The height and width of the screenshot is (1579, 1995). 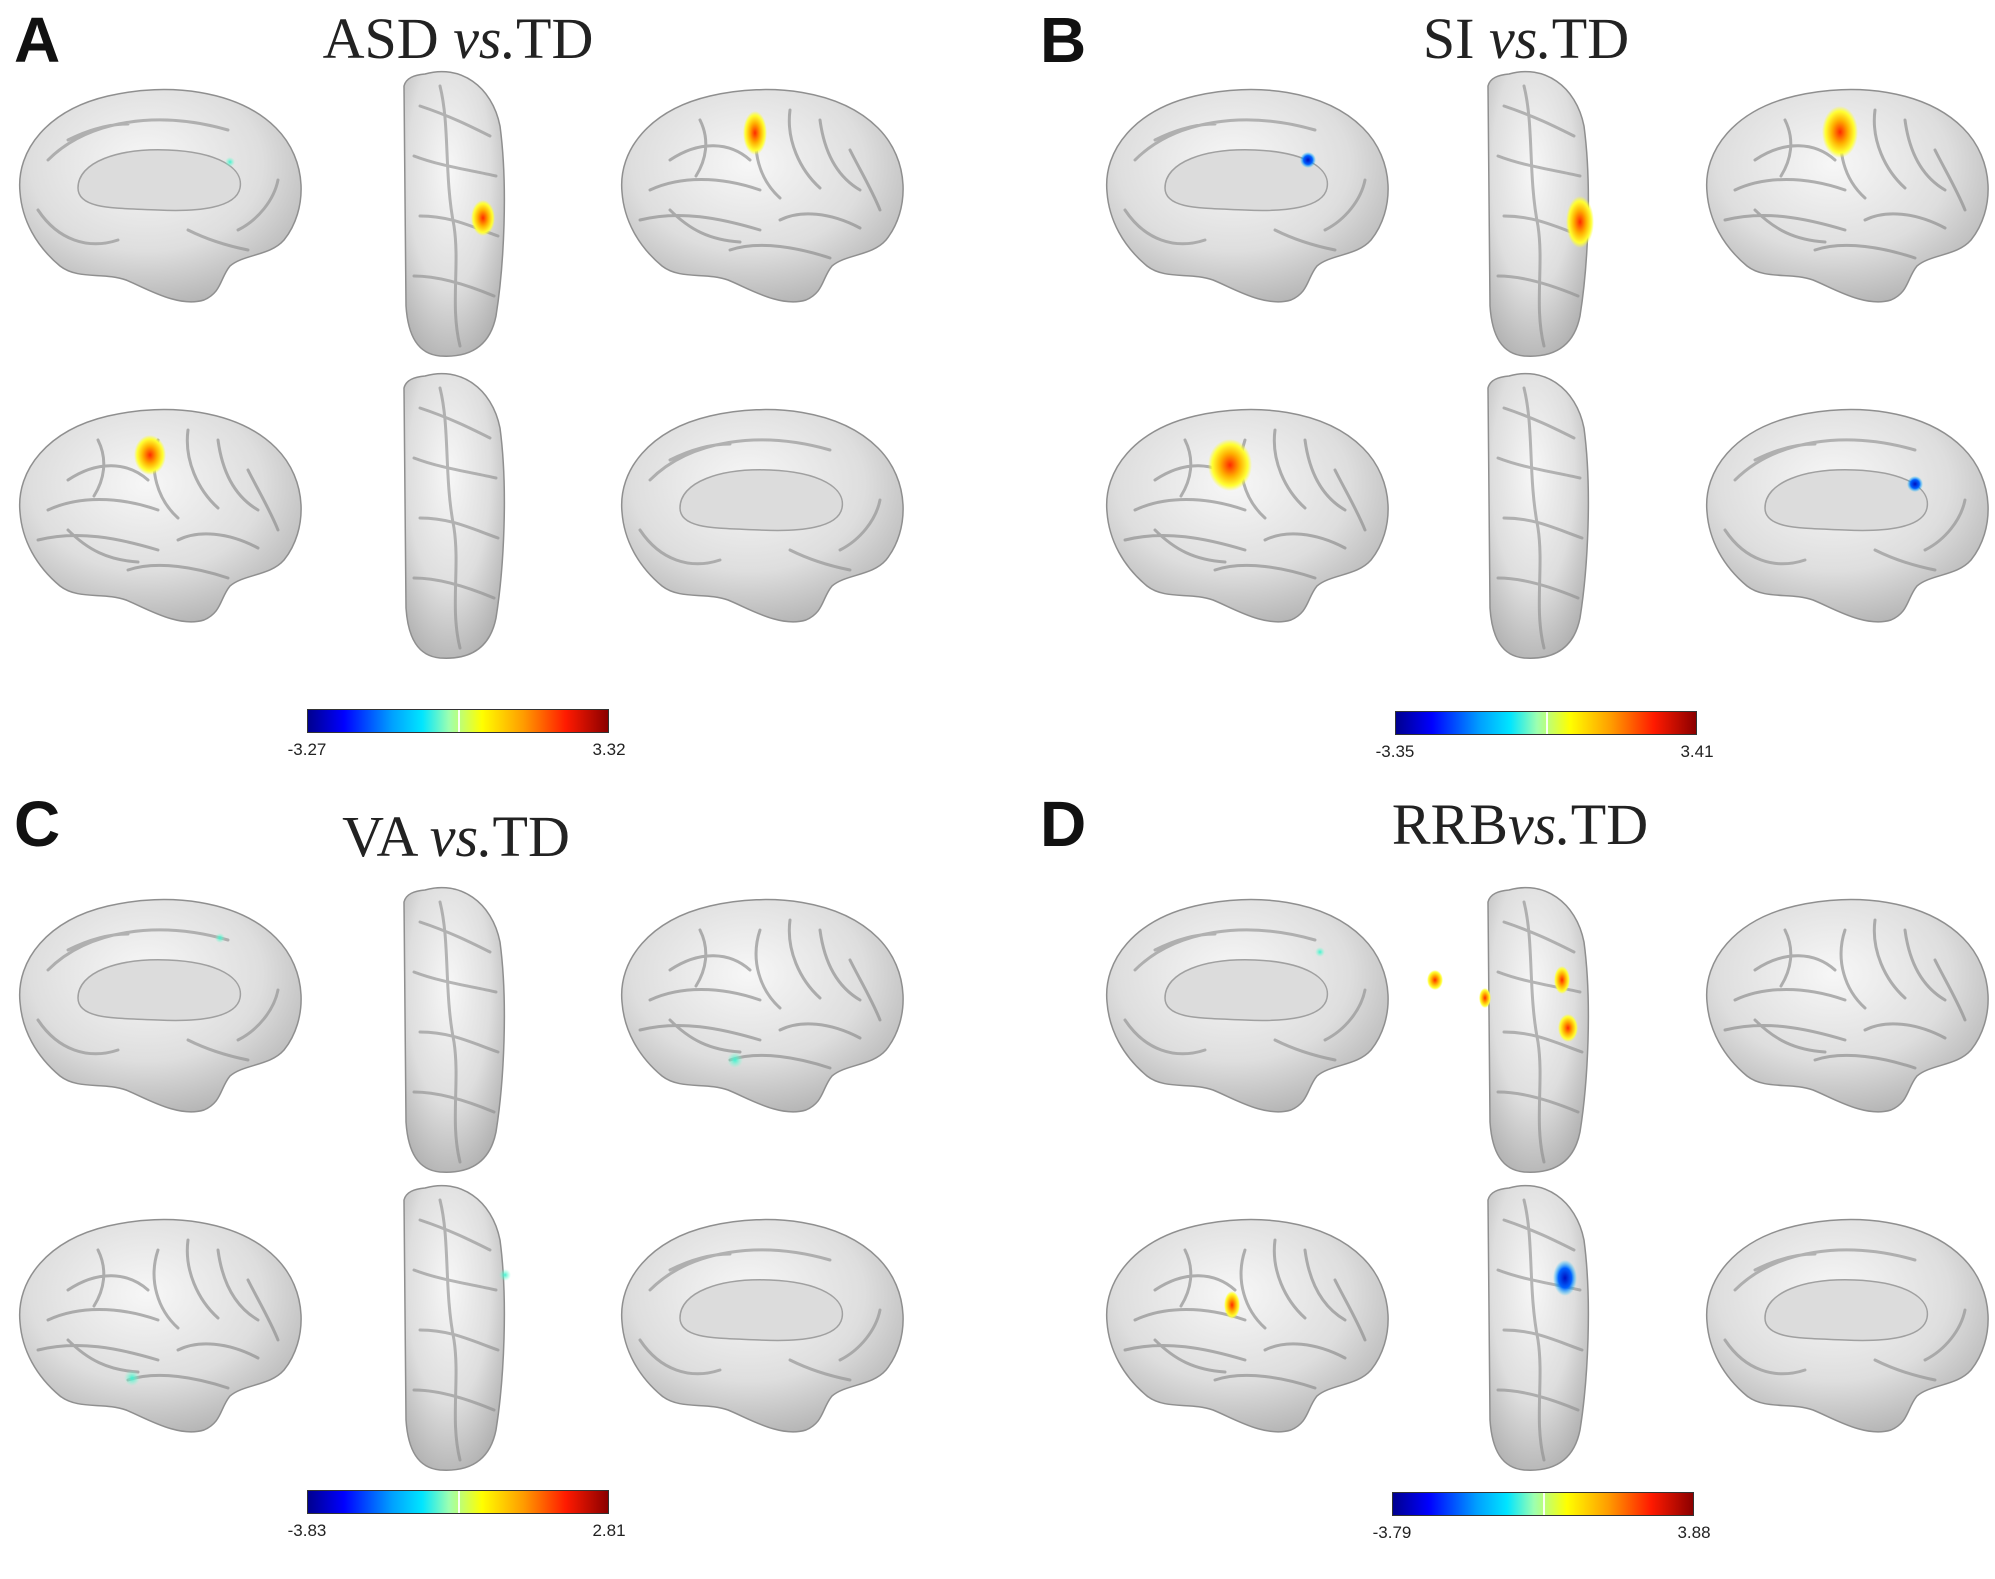 I want to click on colorbar-min: -3.27, so click(x=307, y=749).